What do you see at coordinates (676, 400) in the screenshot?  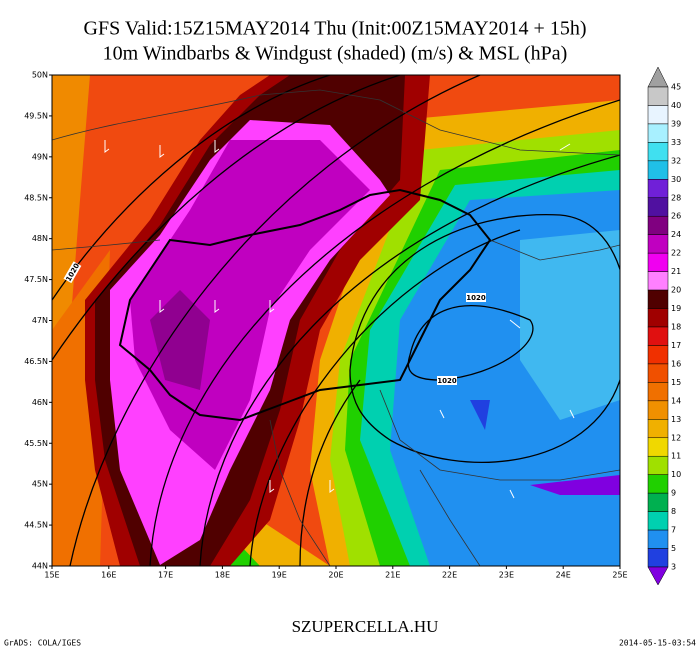 I see `colorbar-label: 14` at bounding box center [676, 400].